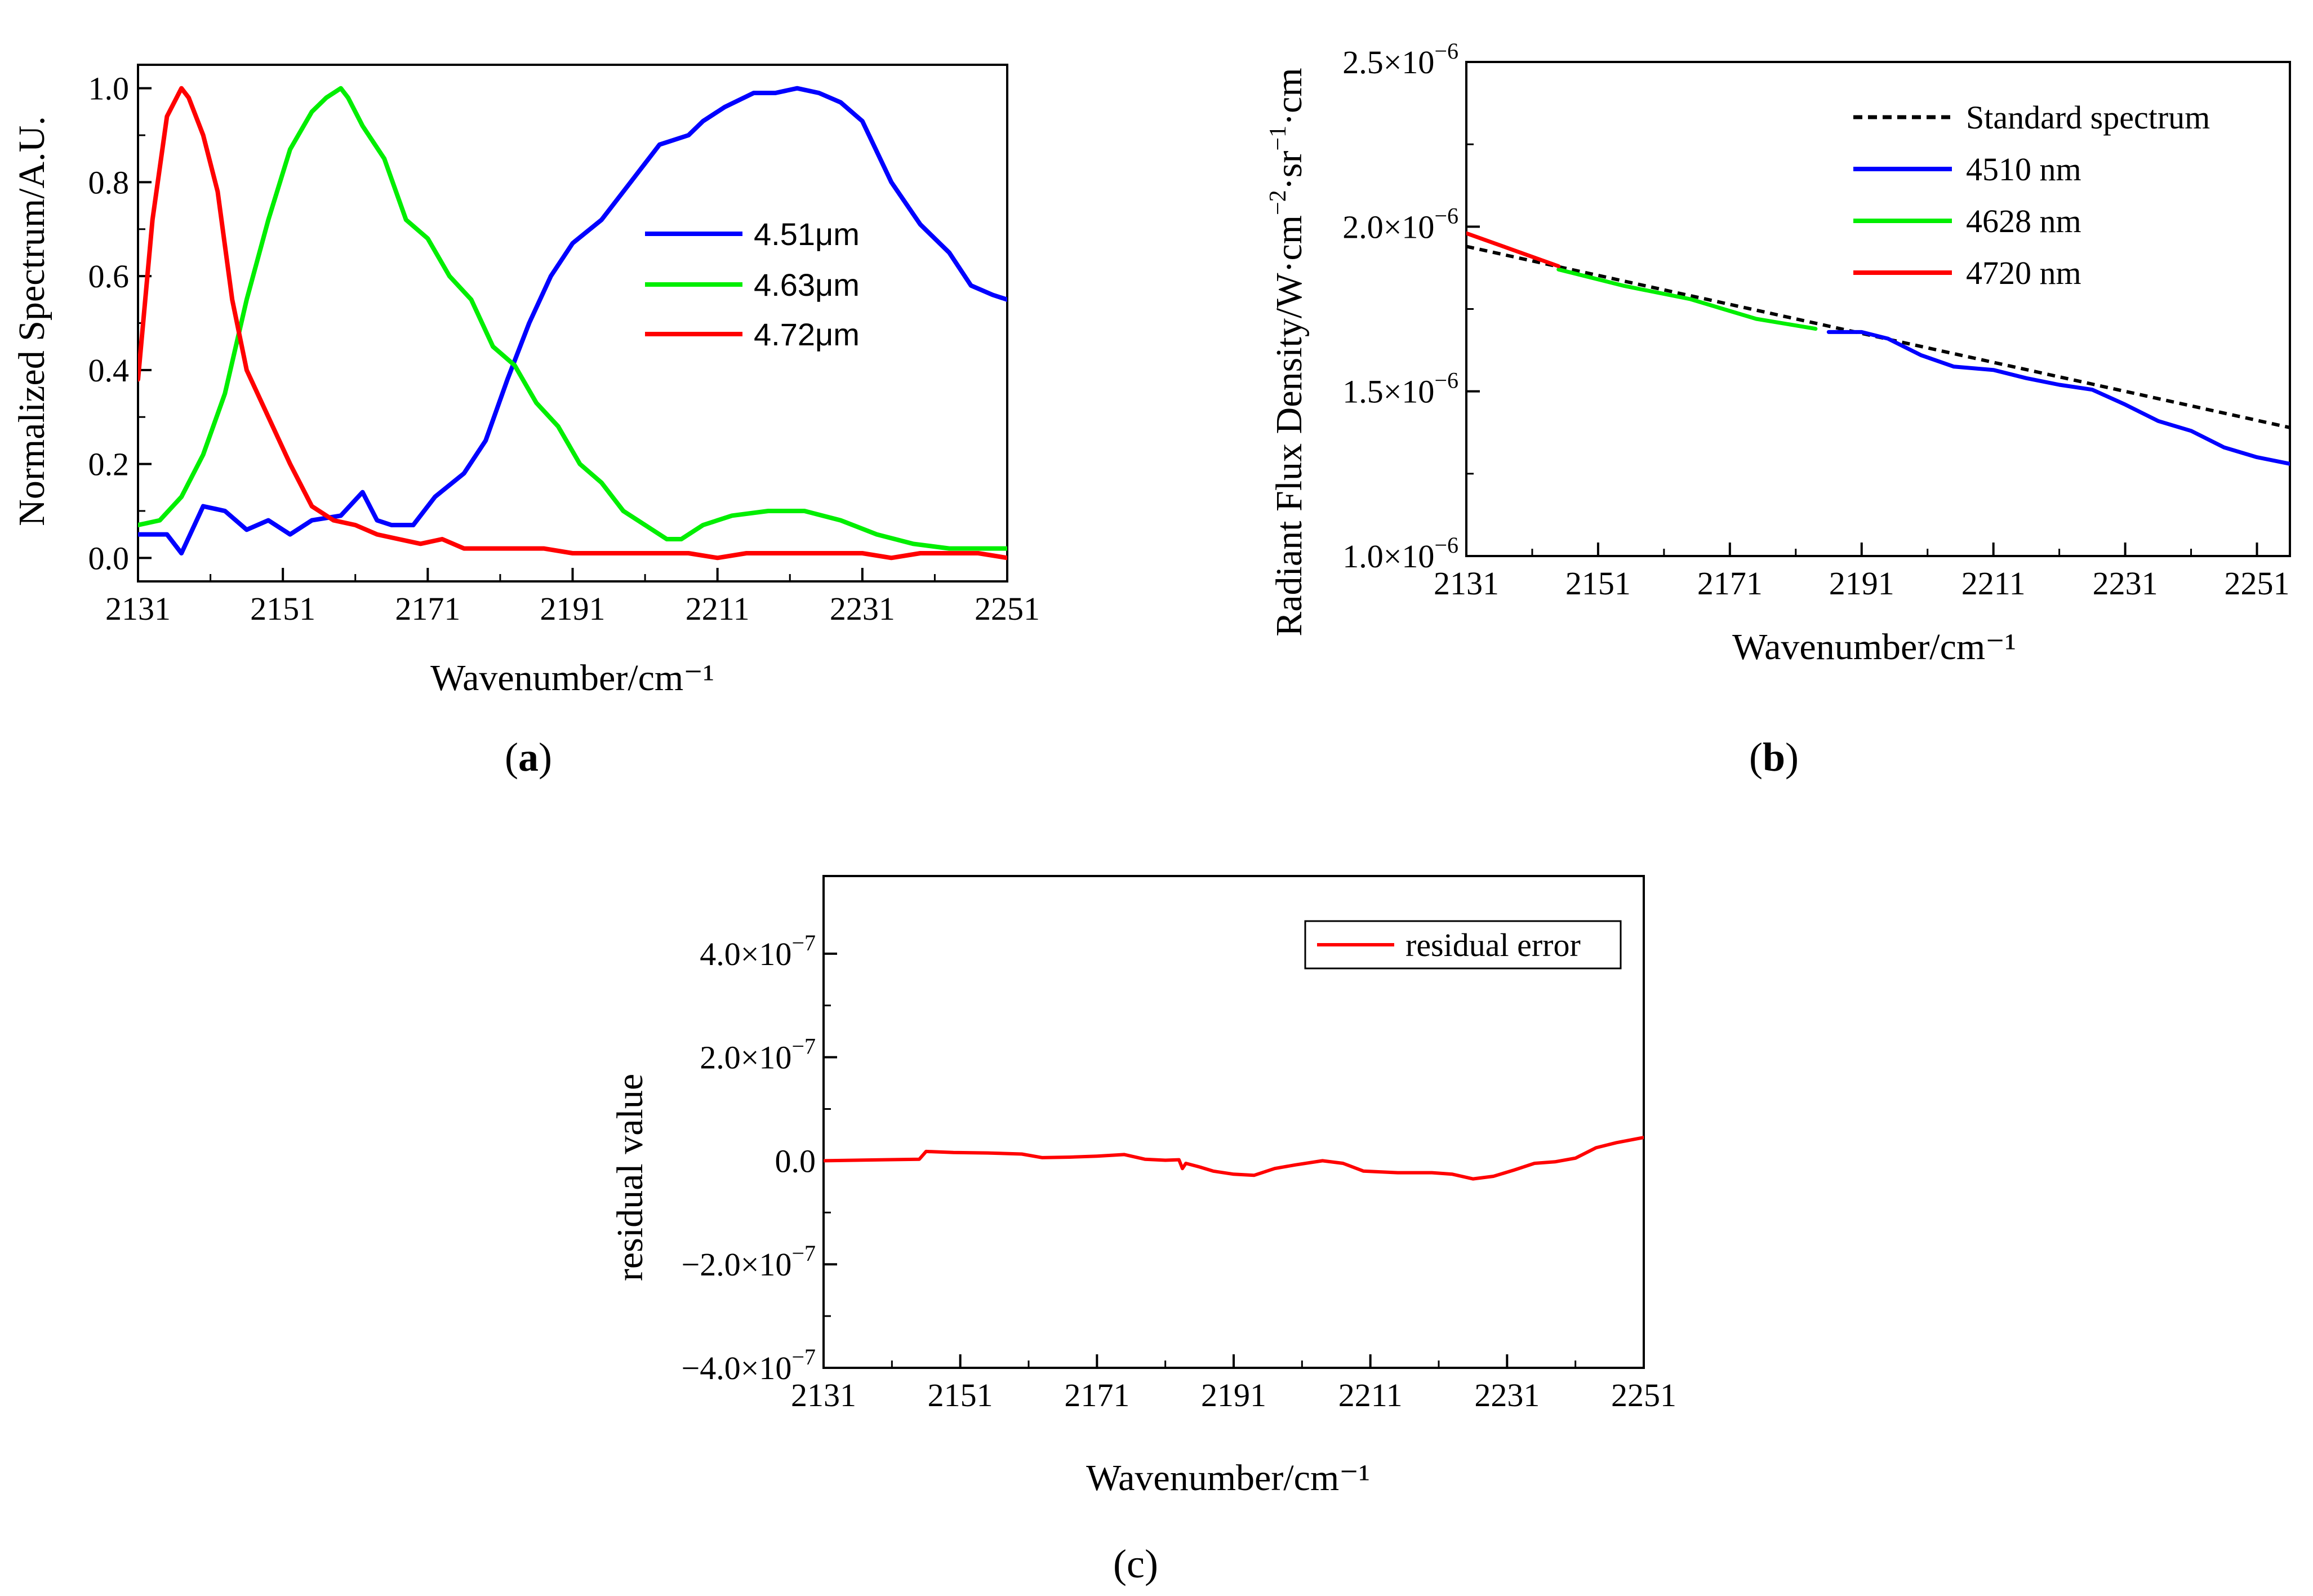  I want to click on panel-a-series, so click(572, 323).